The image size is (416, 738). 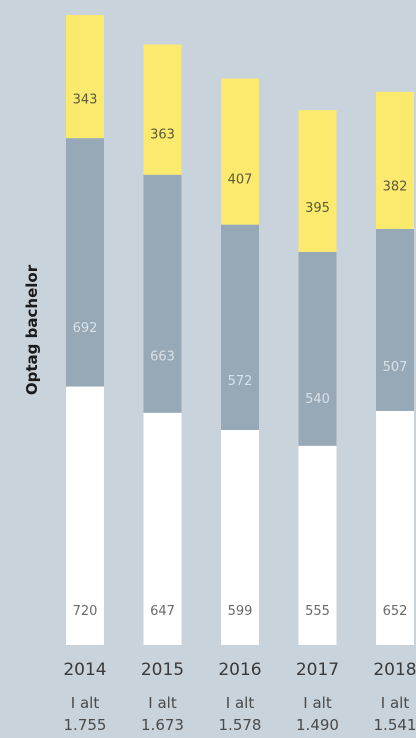 What do you see at coordinates (85, 725) in the screenshot?
I see `total-value-label: 1.755` at bounding box center [85, 725].